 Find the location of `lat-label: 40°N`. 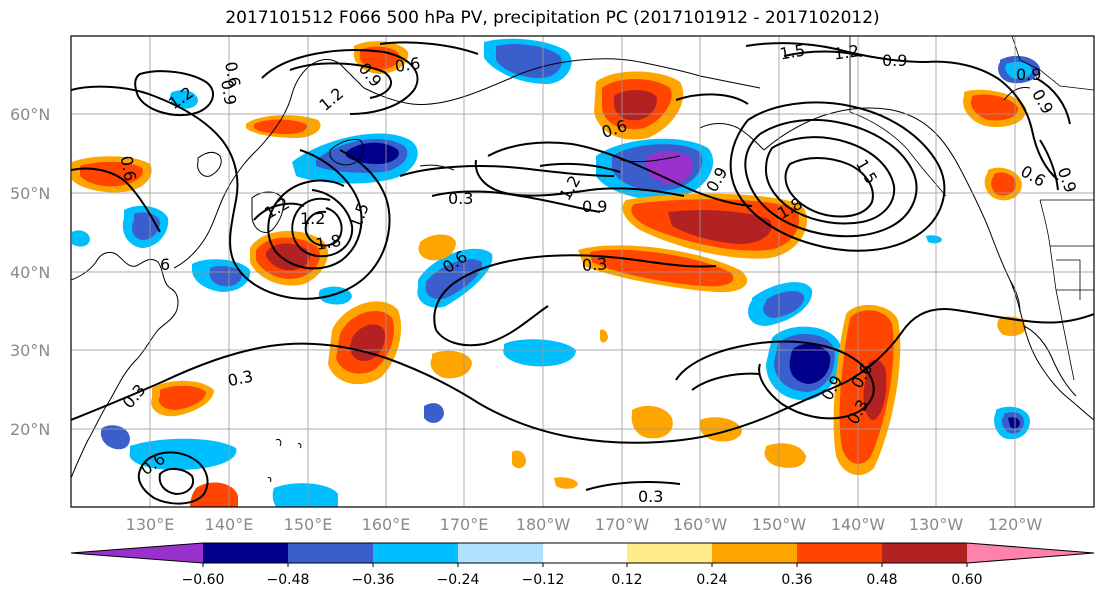

lat-label: 40°N is located at coordinates (30, 272).